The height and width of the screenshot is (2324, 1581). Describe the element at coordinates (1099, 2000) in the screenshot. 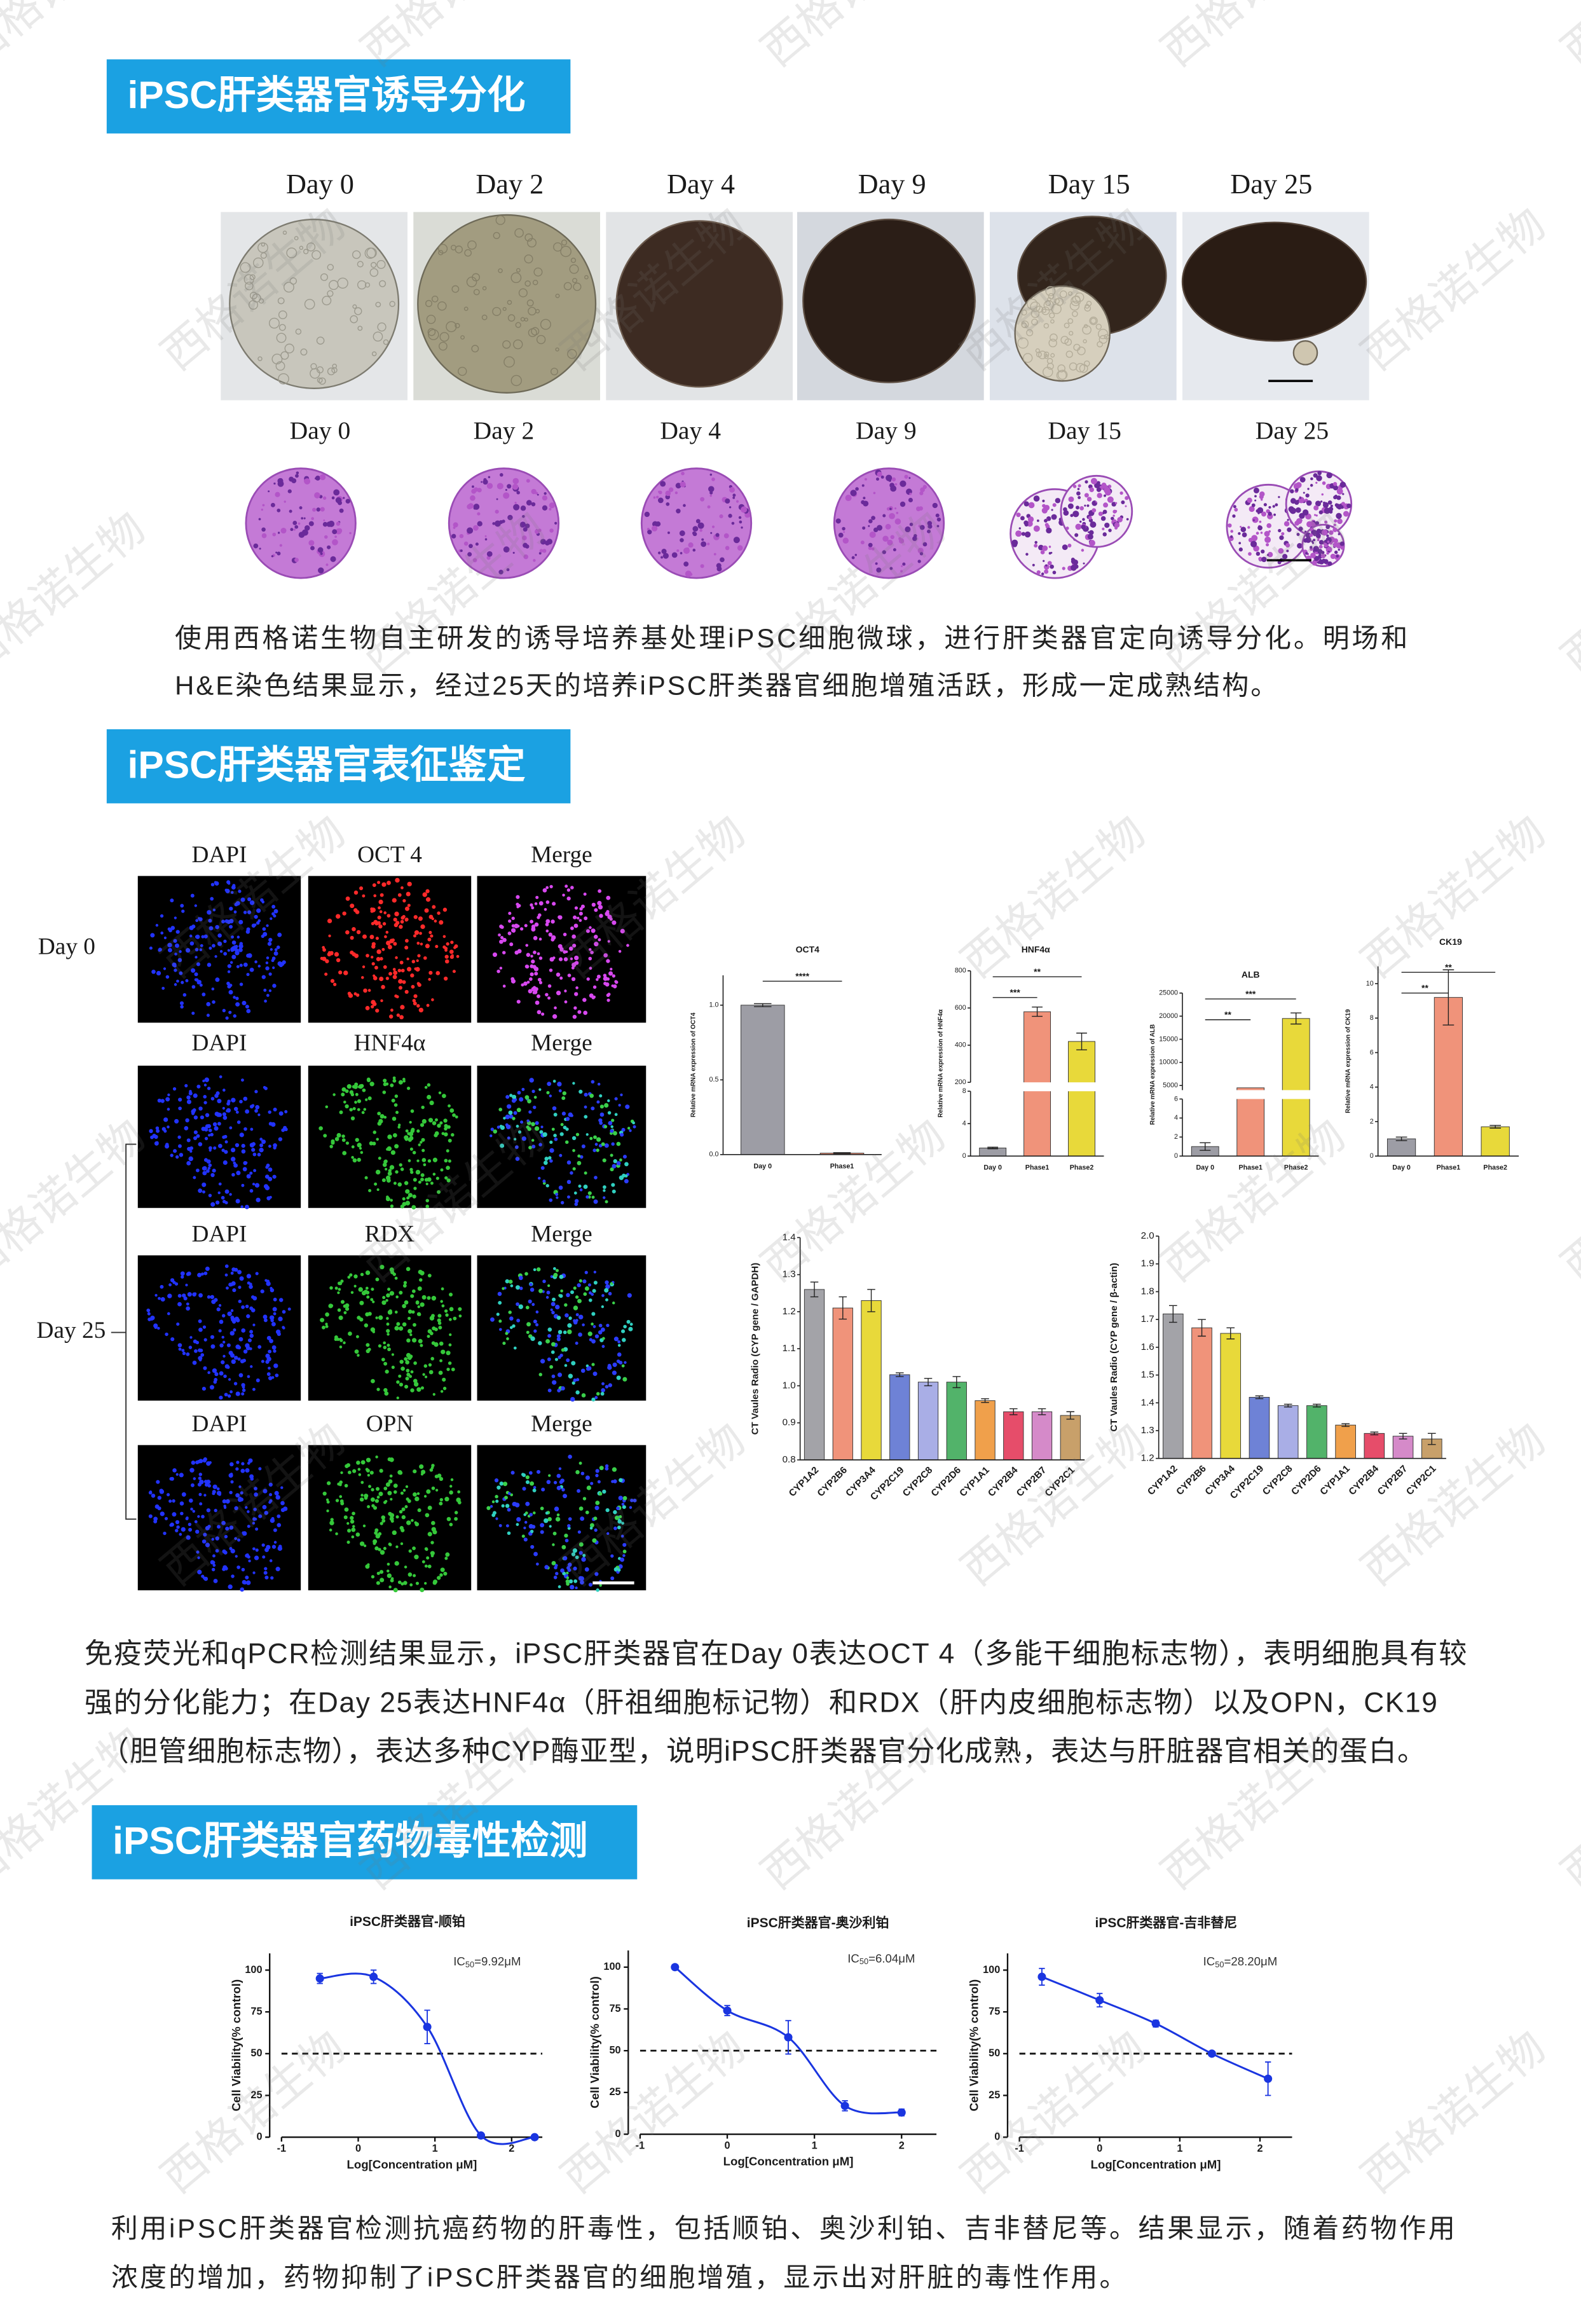

I see `data-point` at that location.